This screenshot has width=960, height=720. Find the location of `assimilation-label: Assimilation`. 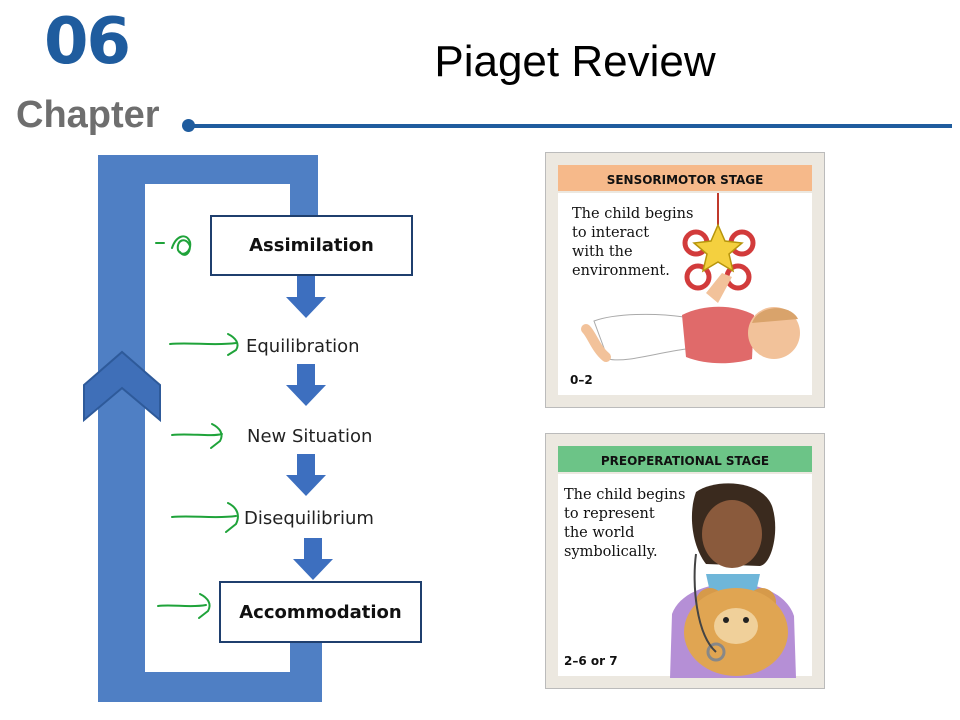

assimilation-label: Assimilation is located at coordinates (311, 245).